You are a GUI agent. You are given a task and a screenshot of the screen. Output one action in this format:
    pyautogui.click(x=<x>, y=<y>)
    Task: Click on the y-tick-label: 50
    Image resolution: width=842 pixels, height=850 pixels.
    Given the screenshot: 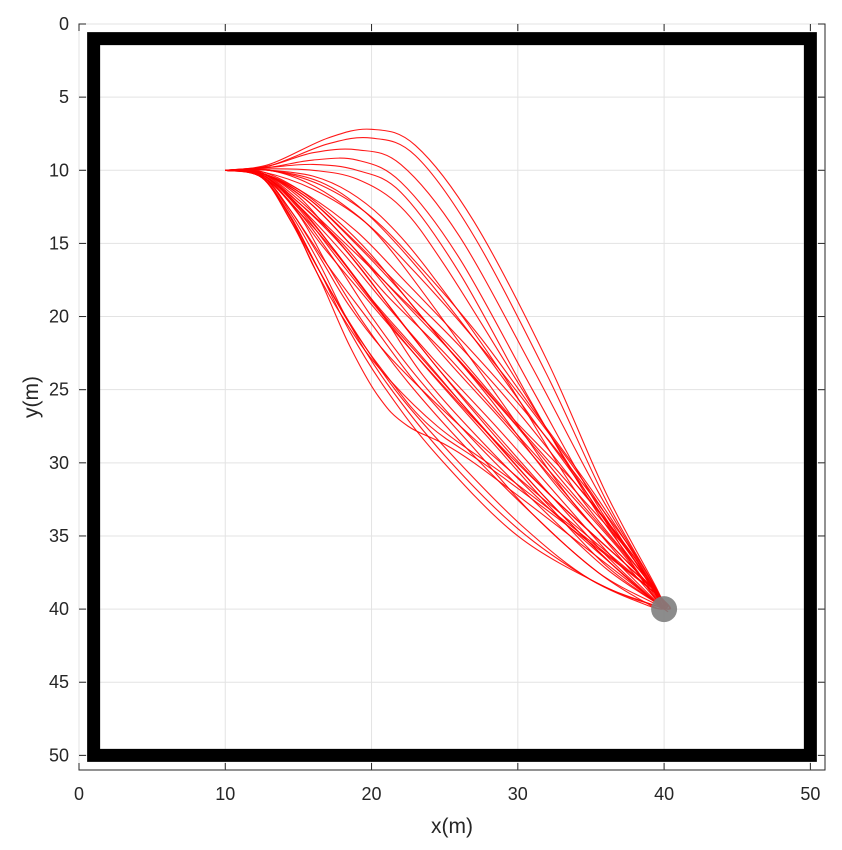 What is the action you would take?
    pyautogui.click(x=59, y=755)
    